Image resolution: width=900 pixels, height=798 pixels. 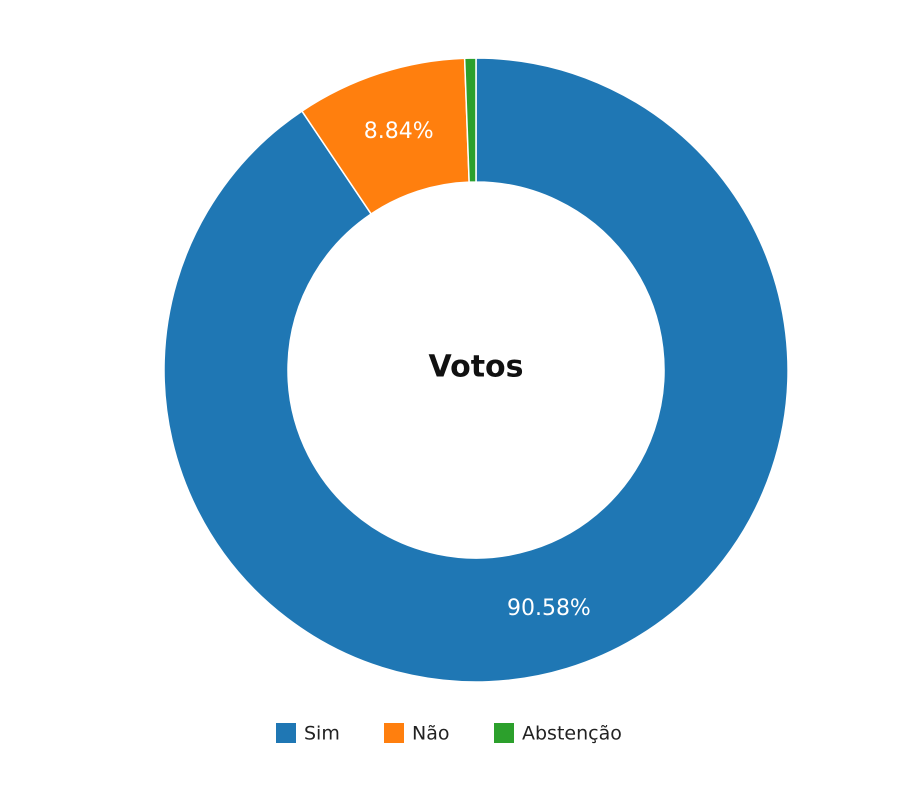 What do you see at coordinates (430, 734) in the screenshot?
I see `legend-label: Não` at bounding box center [430, 734].